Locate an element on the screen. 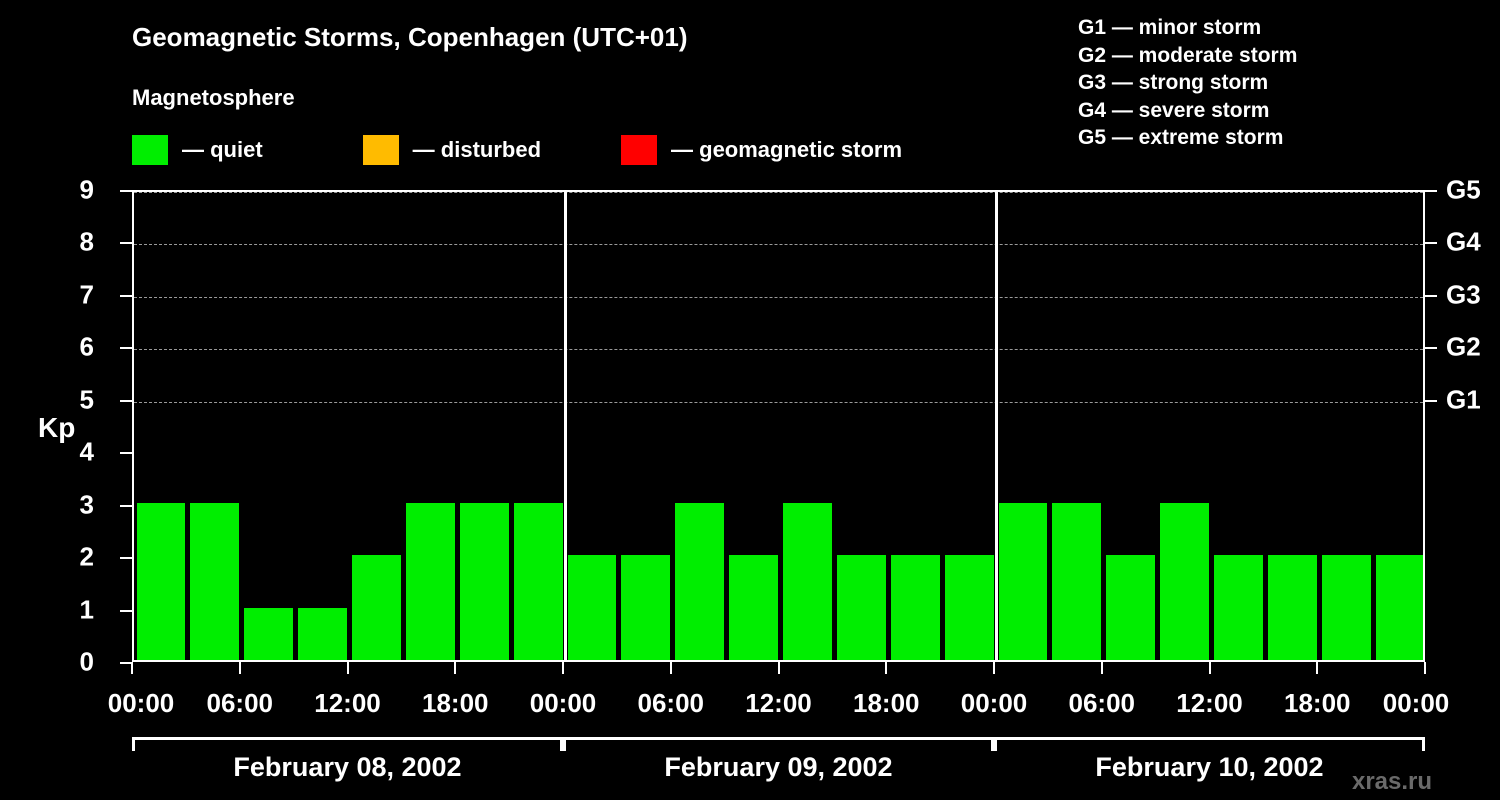 This screenshot has height=800, width=1500. g-tick-label-G4: G4 is located at coordinates (1463, 241).